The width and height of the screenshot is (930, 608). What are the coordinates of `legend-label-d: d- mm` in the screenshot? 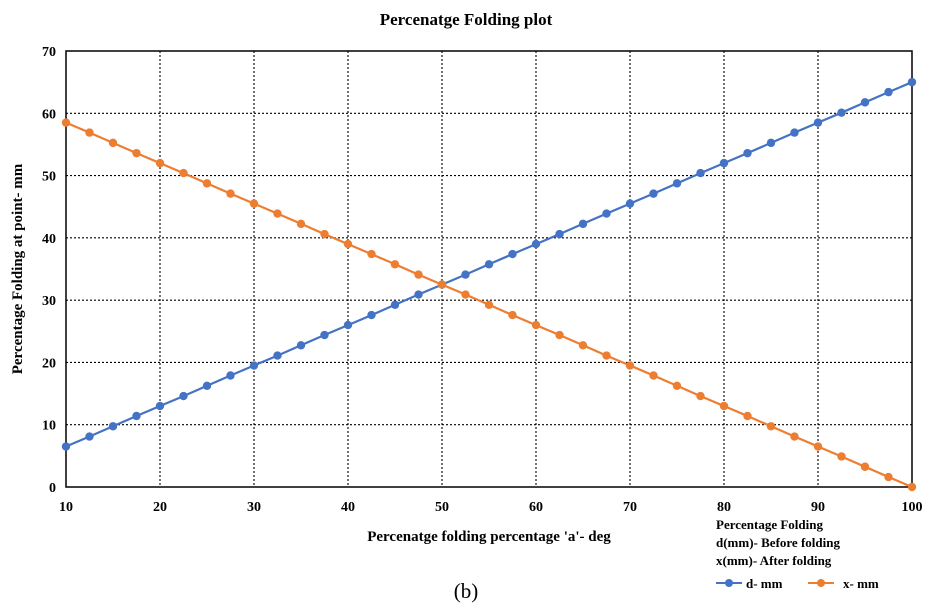 It's located at (764, 583).